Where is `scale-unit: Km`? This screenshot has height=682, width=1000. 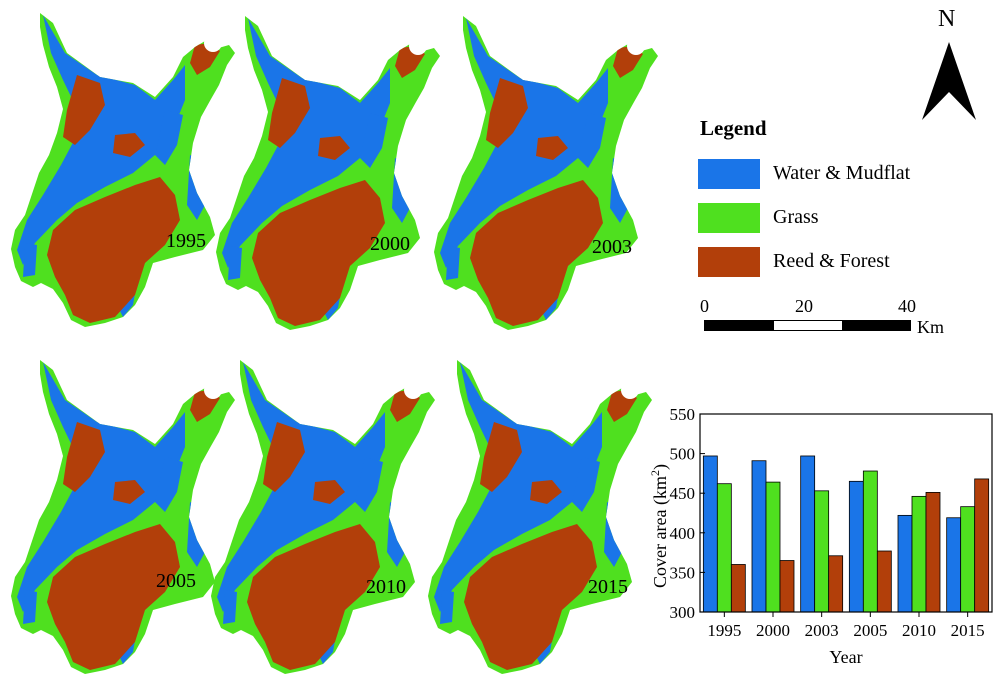 scale-unit: Km is located at coordinates (930, 327).